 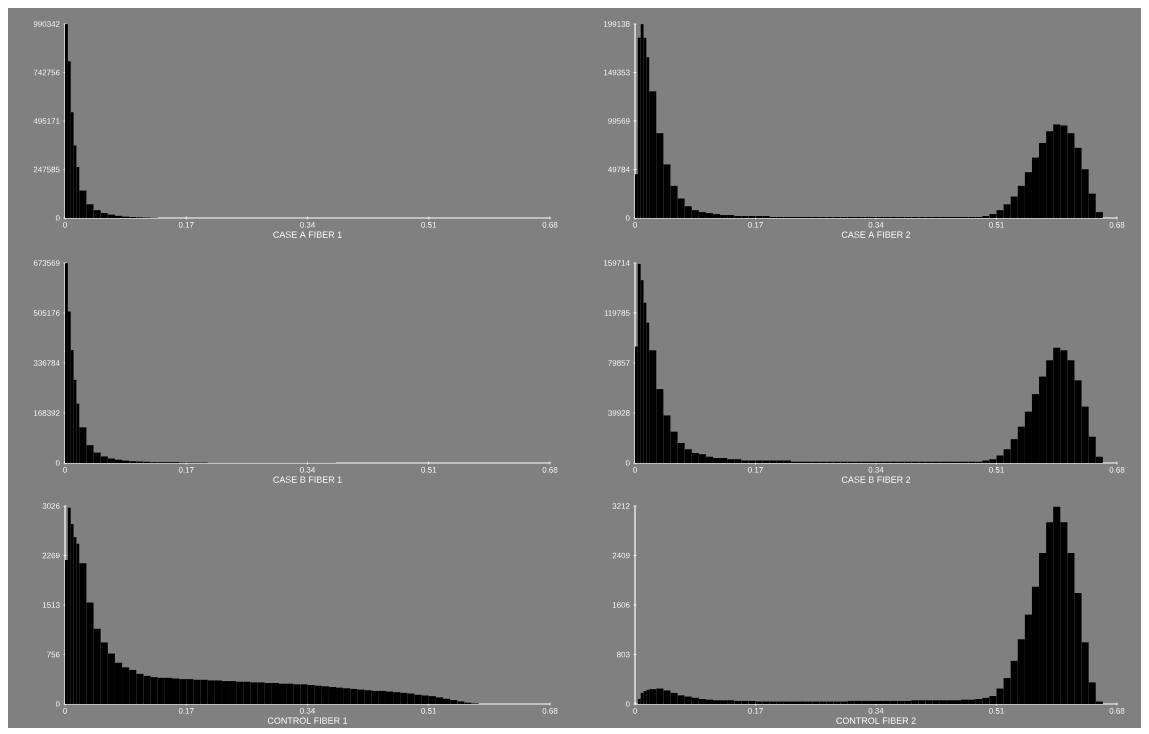 I want to click on x-axis-title: CONTROL FIBER 1, so click(x=307, y=720).